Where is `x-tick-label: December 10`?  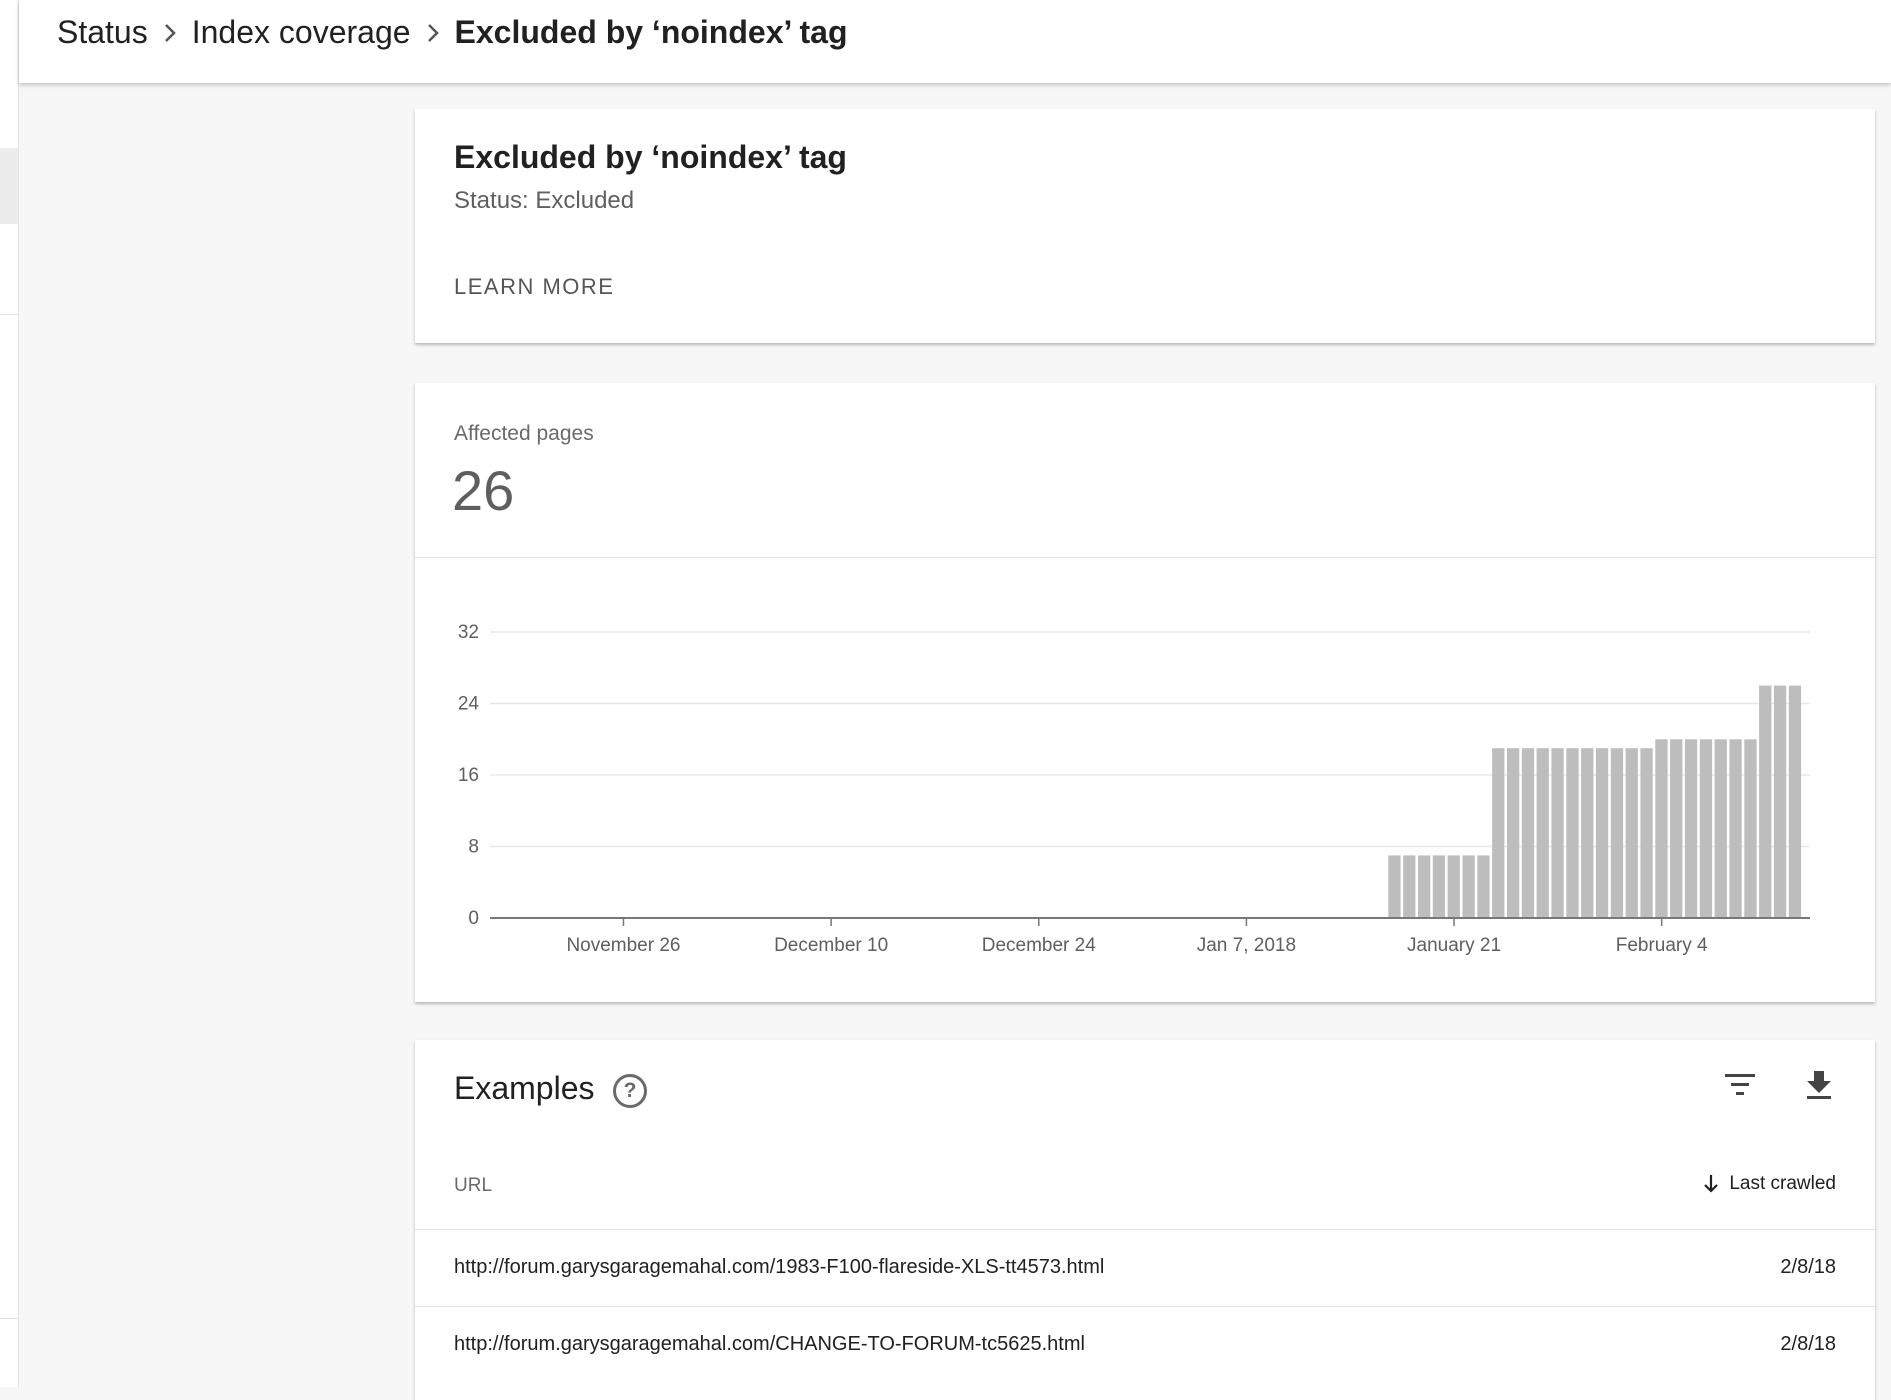
x-tick-label: December 10 is located at coordinates (831, 945).